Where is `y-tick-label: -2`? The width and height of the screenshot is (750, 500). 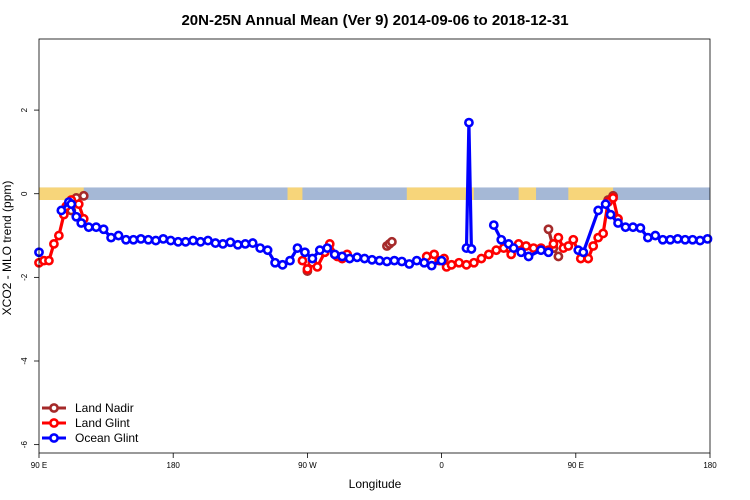 y-tick-label: -2 is located at coordinates (24, 277).